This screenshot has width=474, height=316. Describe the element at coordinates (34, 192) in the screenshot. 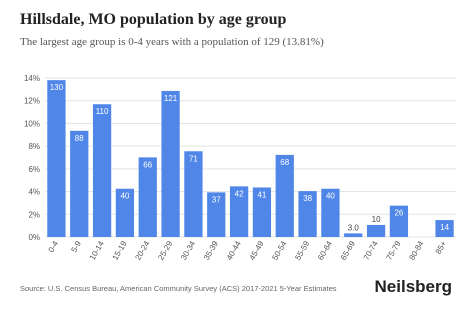

I see `y-tick-label: 4%` at that location.